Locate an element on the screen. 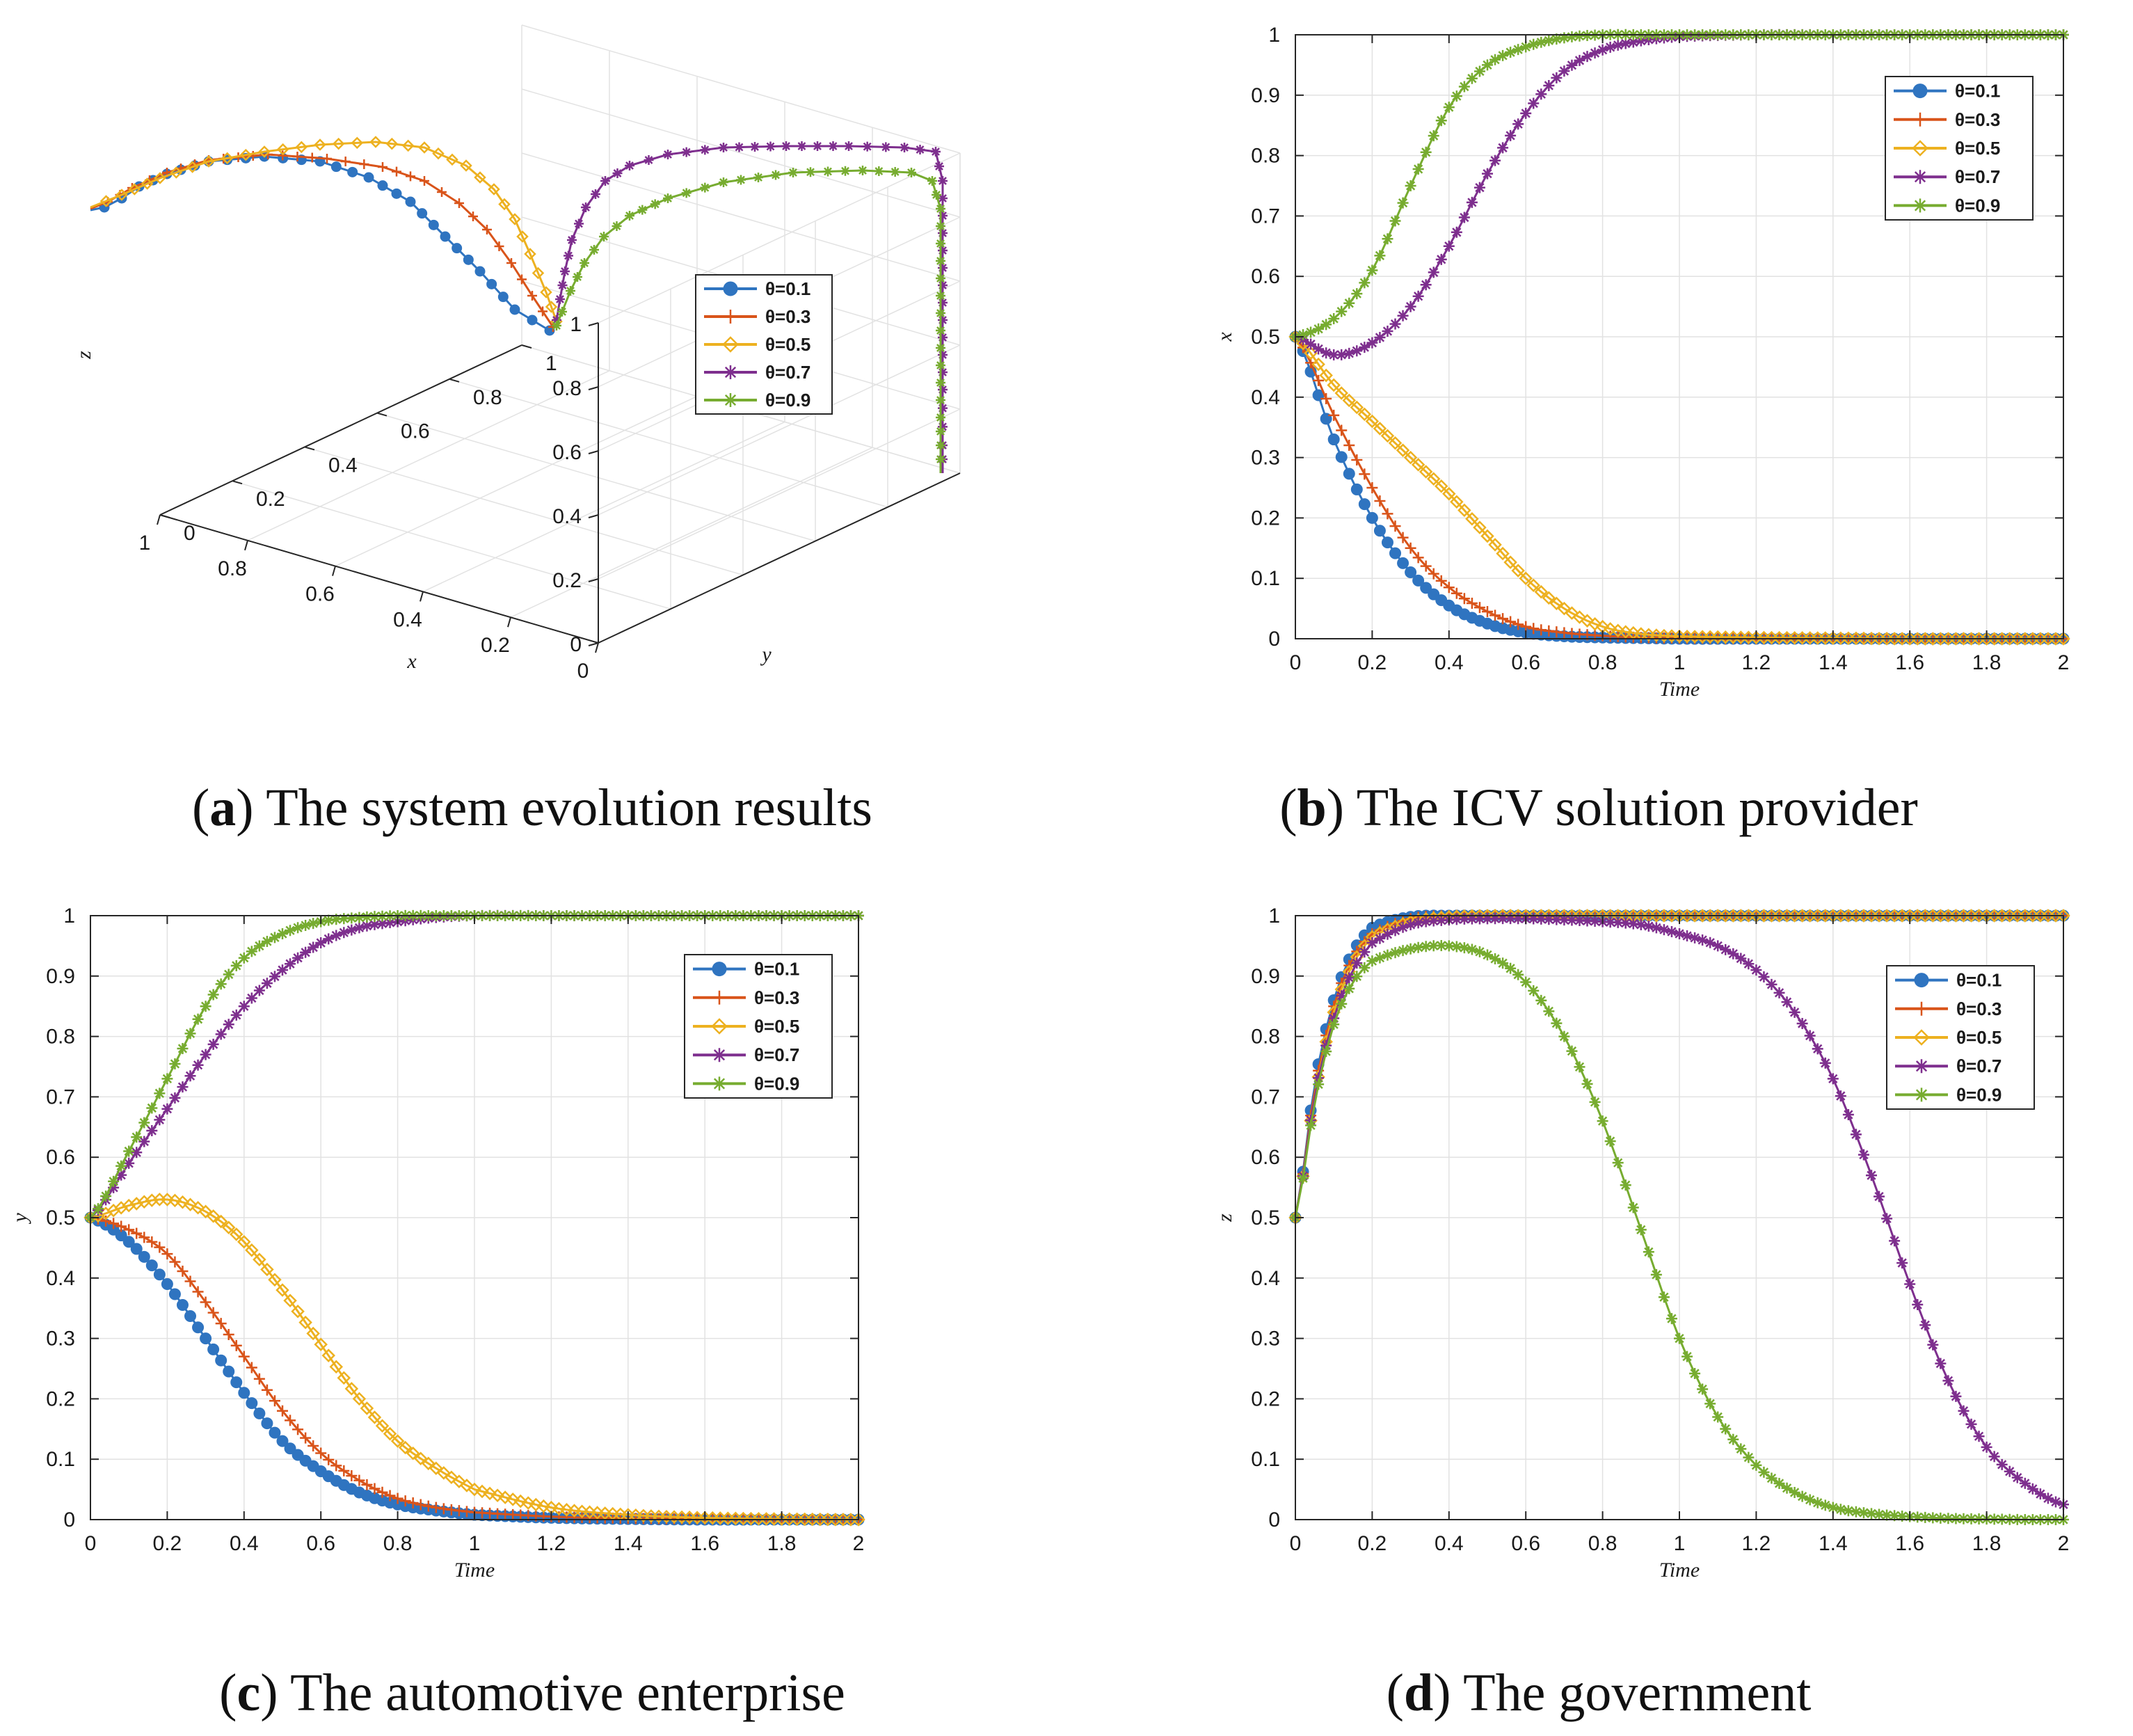 The height and width of the screenshot is (1736, 2133). x-tick-label: 1.2 is located at coordinates (1756, 663).